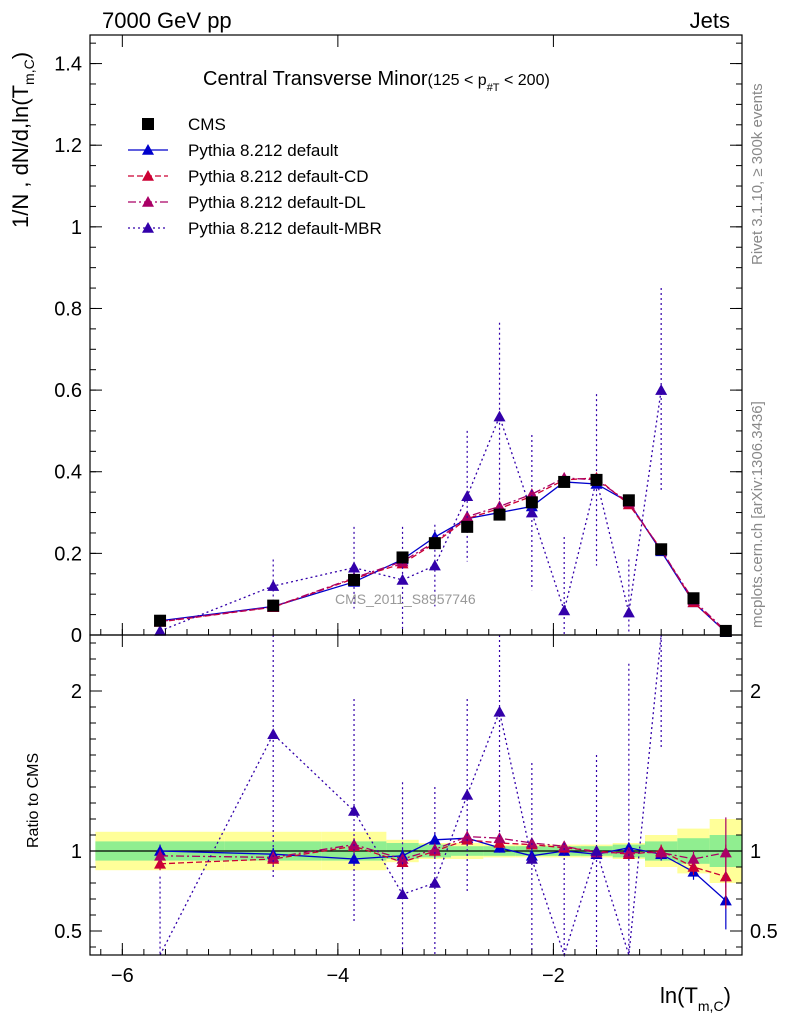  What do you see at coordinates (525, 80) in the screenshot?
I see `chart-title-range-suffix: < 200)` at bounding box center [525, 80].